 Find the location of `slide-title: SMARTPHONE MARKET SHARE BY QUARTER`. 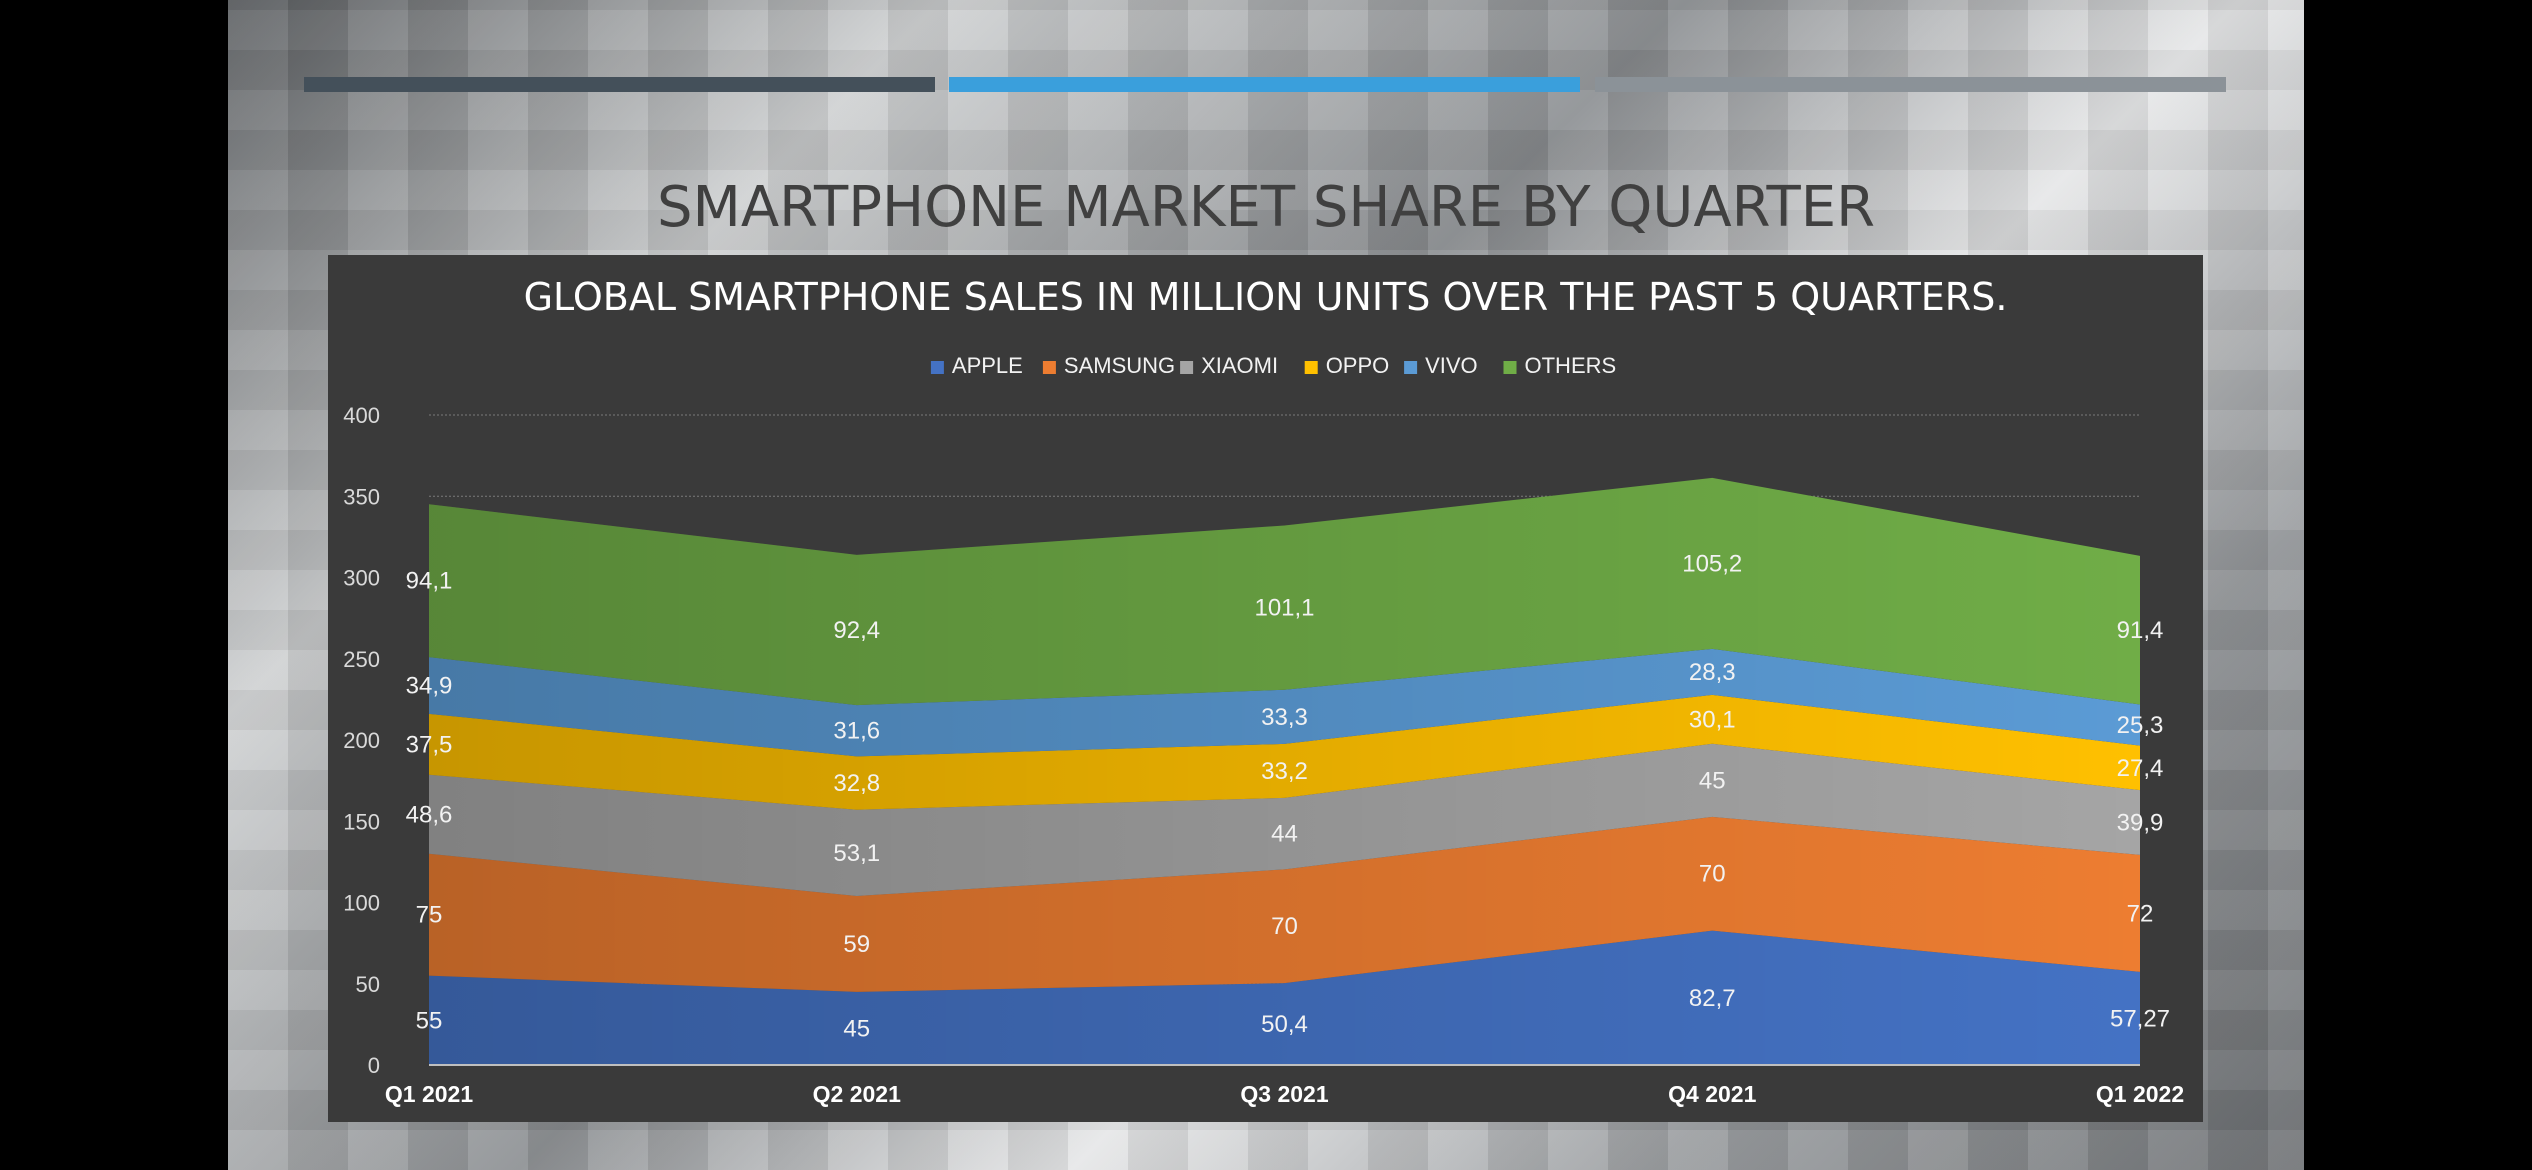

slide-title: SMARTPHONE MARKET SHARE BY QUARTER is located at coordinates (1266, 207).